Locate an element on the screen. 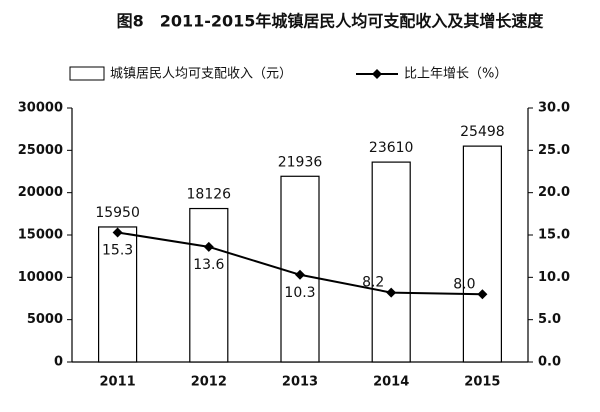  legend-swatch is located at coordinates (87, 73).